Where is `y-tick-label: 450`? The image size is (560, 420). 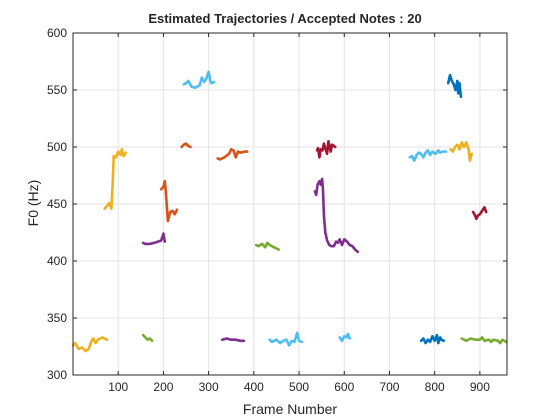 y-tick-label: 450 is located at coordinates (57, 204).